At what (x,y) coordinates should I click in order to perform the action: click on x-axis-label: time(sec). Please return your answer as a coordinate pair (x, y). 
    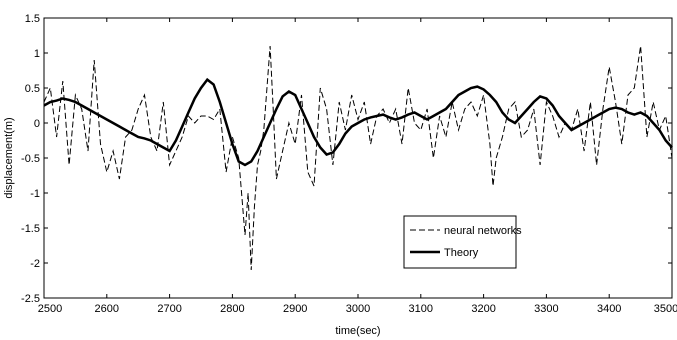
    Looking at the image, I should click on (357, 331).